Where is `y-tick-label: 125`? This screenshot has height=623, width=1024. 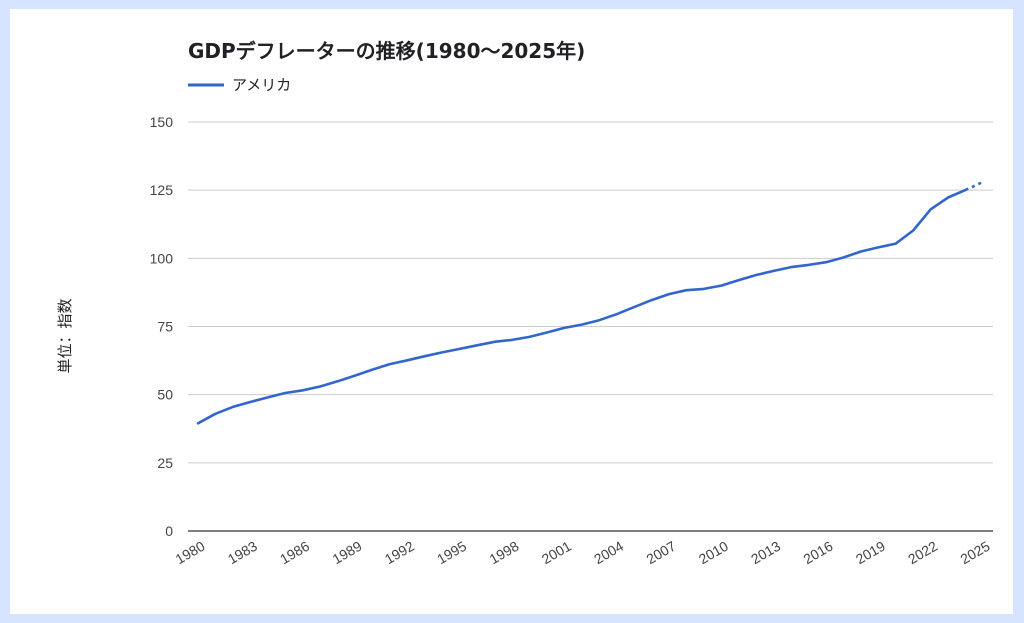
y-tick-label: 125 is located at coordinates (162, 190).